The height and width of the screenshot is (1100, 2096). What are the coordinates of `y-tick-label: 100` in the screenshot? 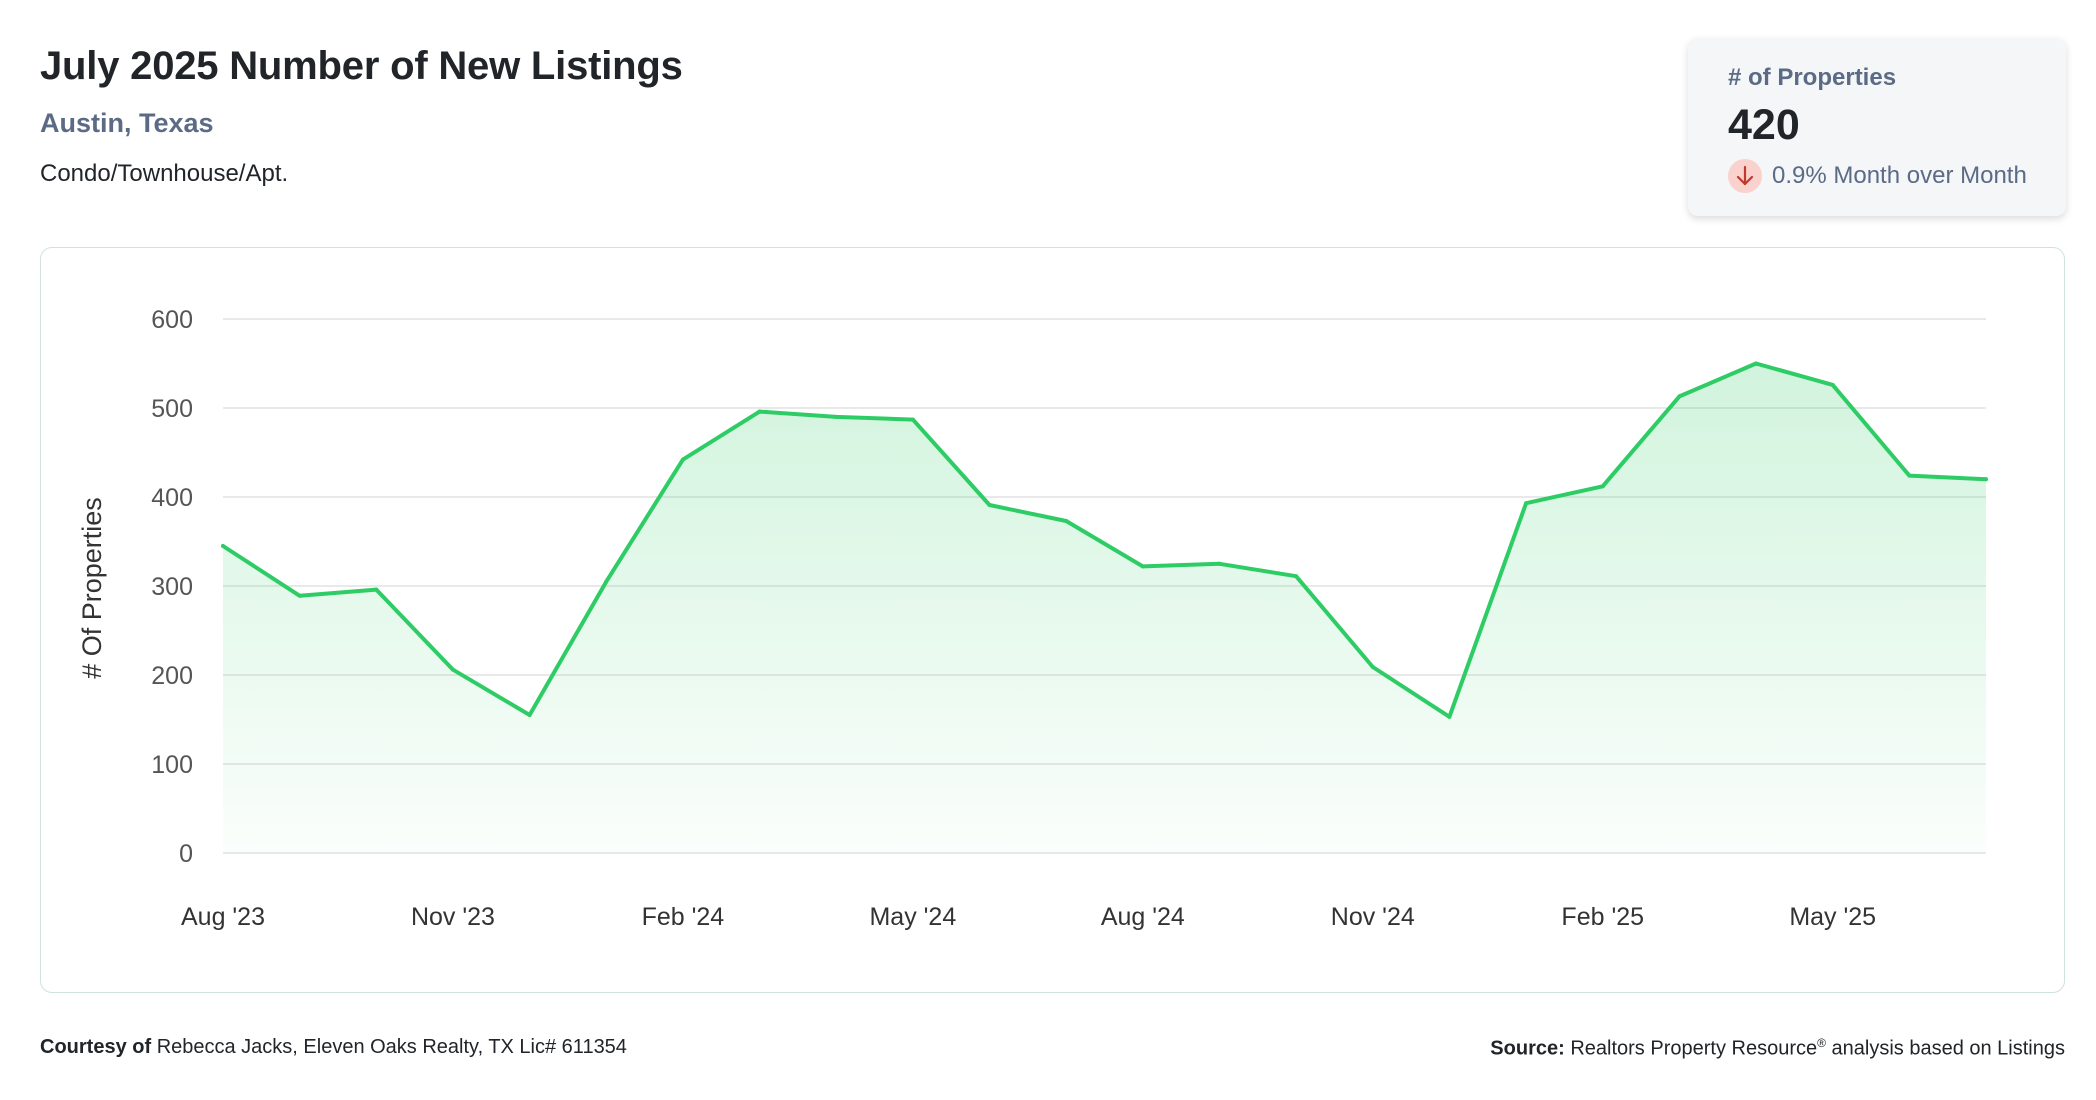 It's located at (172, 765).